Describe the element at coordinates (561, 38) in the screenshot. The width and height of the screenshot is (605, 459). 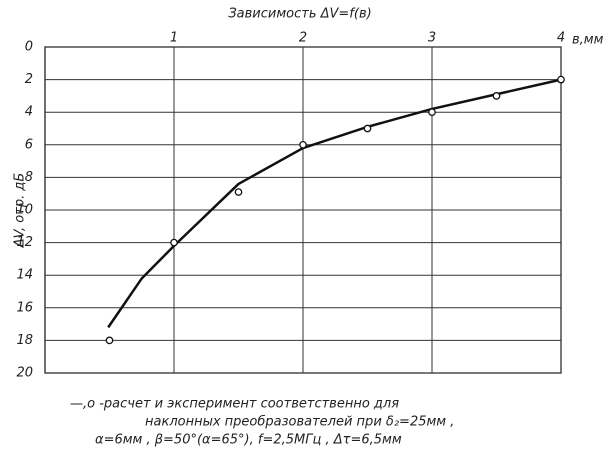
I see `x-tick-label: 4` at that location.